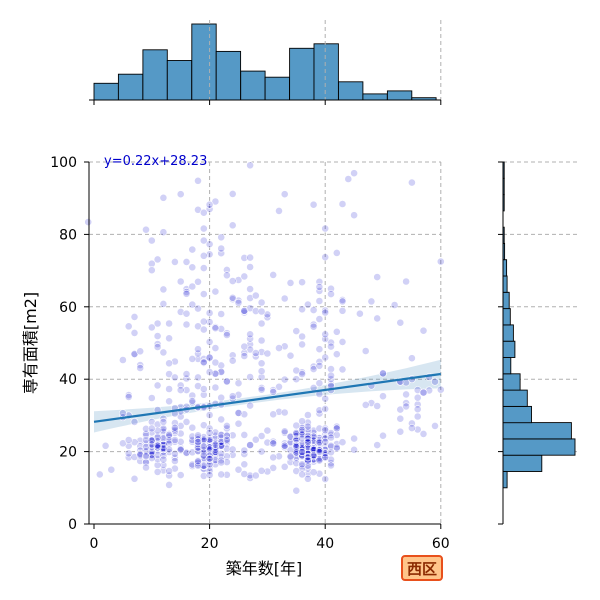 The image size is (600, 600). Describe the element at coordinates (422, 568) in the screenshot. I see `ward-badge: 西区` at that location.